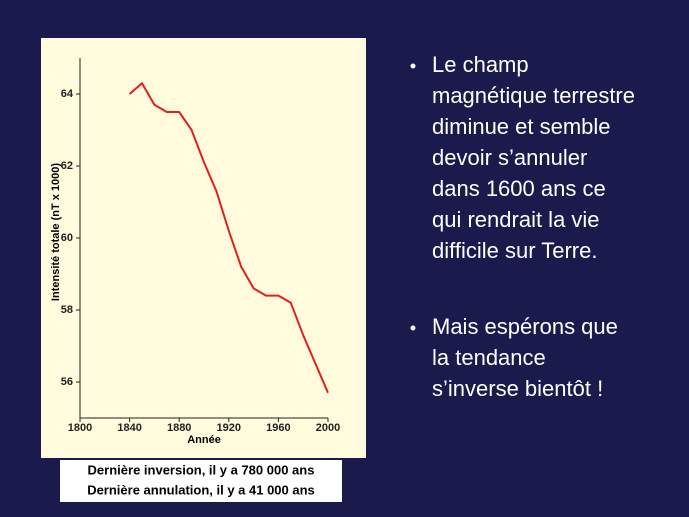 This screenshot has height=517, width=689. I want to click on x-tick-label: 1920, so click(229, 428).